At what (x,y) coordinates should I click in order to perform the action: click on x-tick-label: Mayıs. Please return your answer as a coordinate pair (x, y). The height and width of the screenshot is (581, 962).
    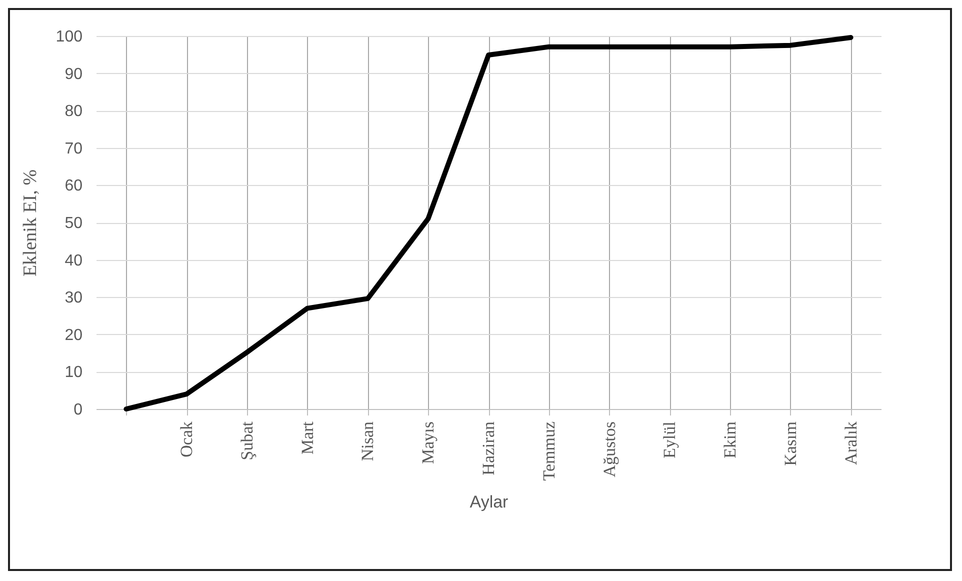
    Looking at the image, I should click on (428, 443).